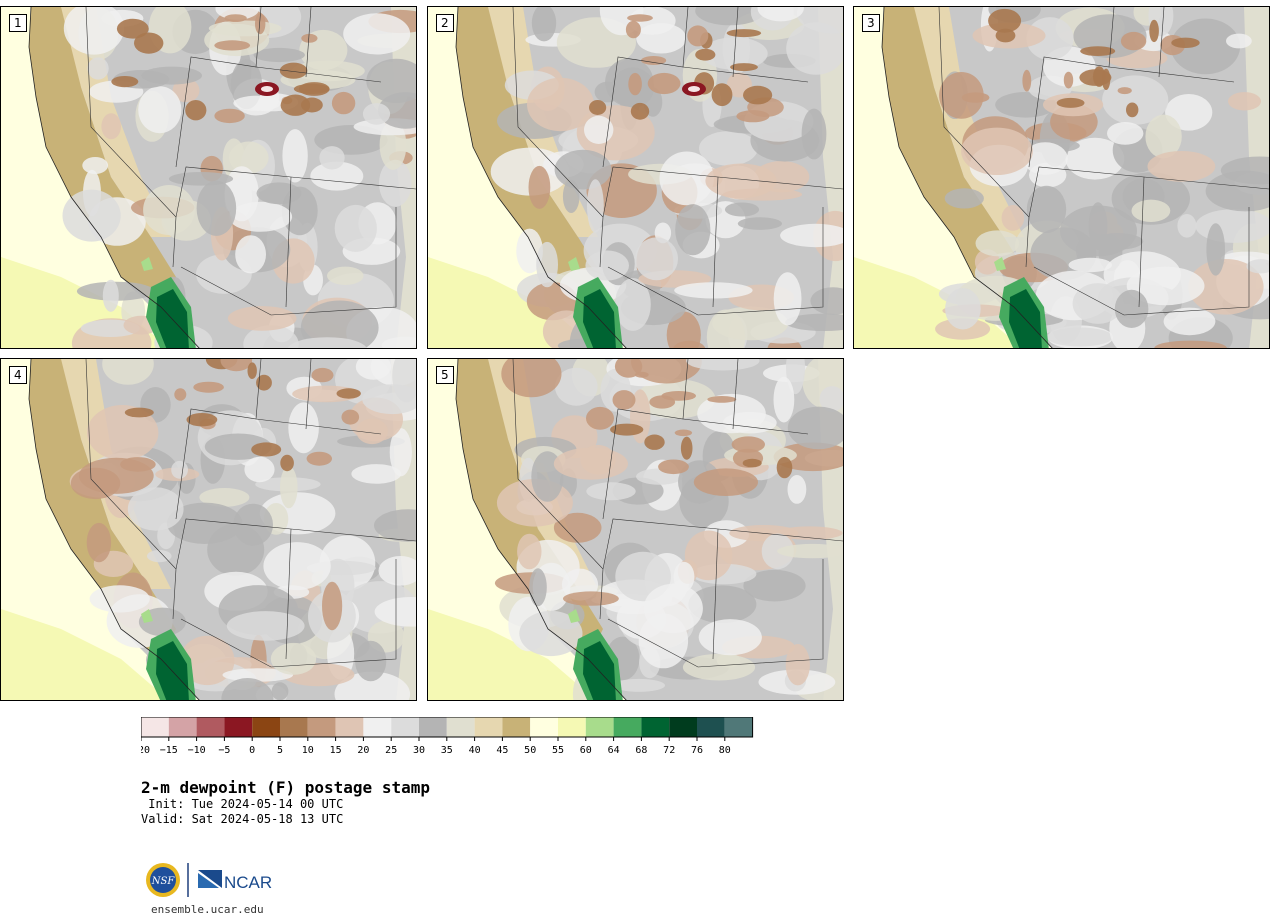 The height and width of the screenshot is (920, 1280). Describe the element at coordinates (252, 750) in the screenshot. I see `colorbar-tick-label: 0` at that location.